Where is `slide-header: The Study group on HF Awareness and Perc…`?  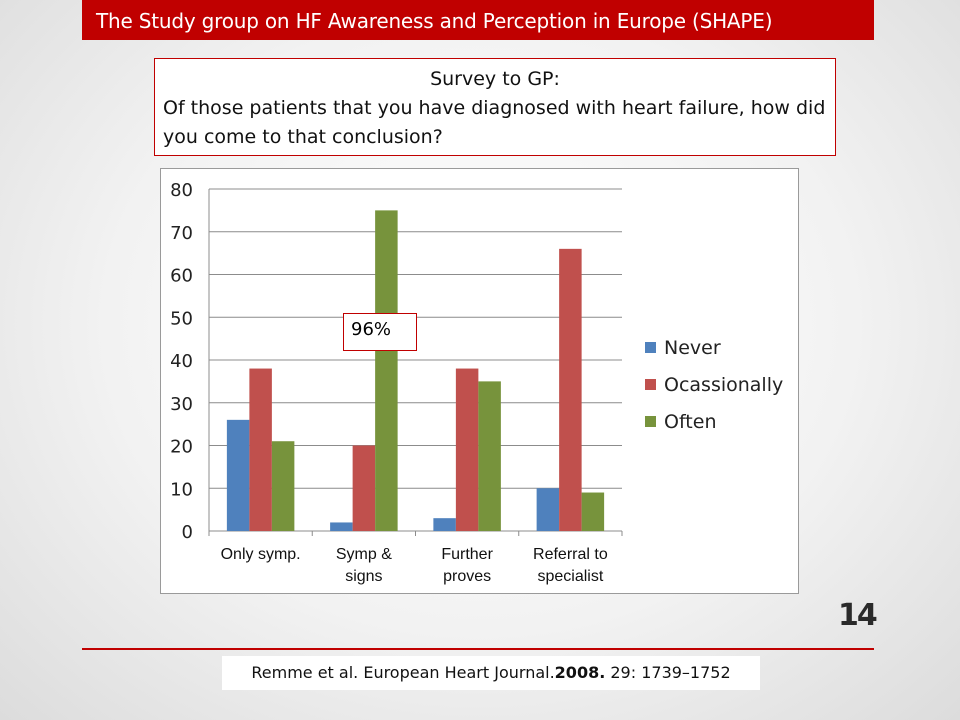 slide-header: The Study group on HF Awareness and Perc… is located at coordinates (478, 20).